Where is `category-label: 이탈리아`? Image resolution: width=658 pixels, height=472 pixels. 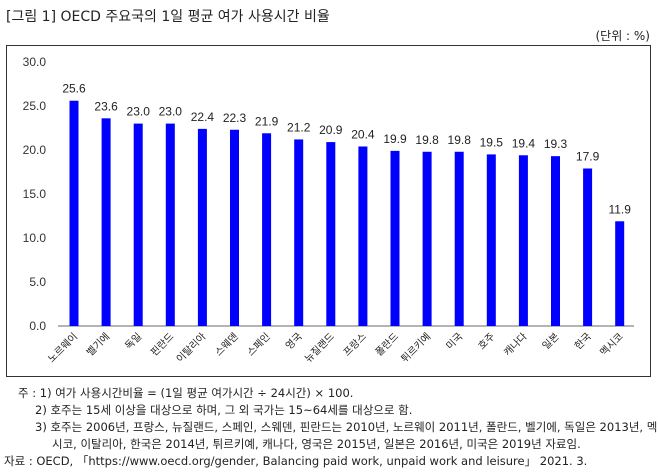
category-label: 이탈리아 is located at coordinates (190, 347).